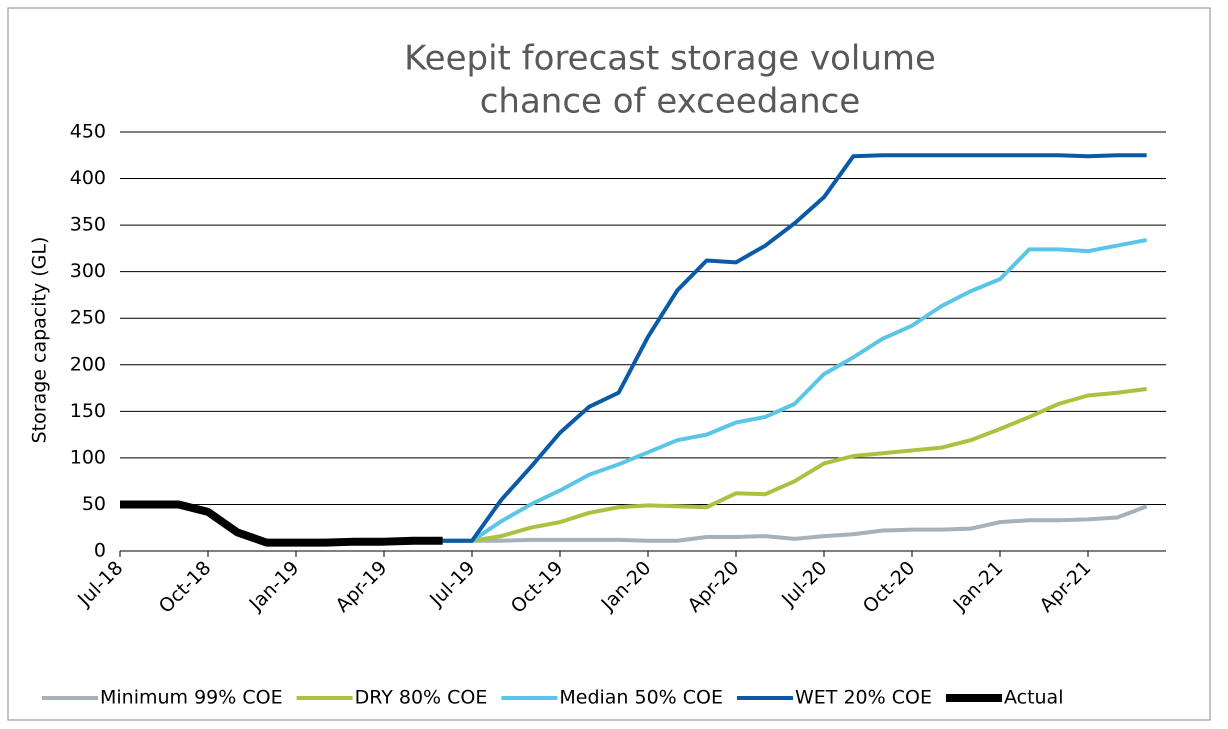 The image size is (1228, 729). Describe the element at coordinates (362, 587) in the screenshot. I see `x-tick-label: Apr-19` at that location.